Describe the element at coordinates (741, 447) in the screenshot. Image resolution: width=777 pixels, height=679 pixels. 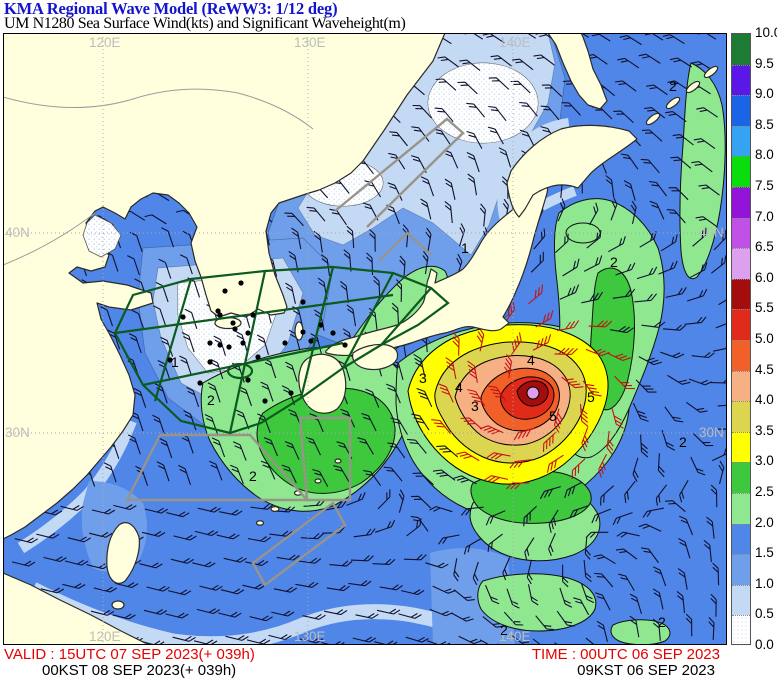
I see `colorbar-cell-3.0-3.5` at that location.